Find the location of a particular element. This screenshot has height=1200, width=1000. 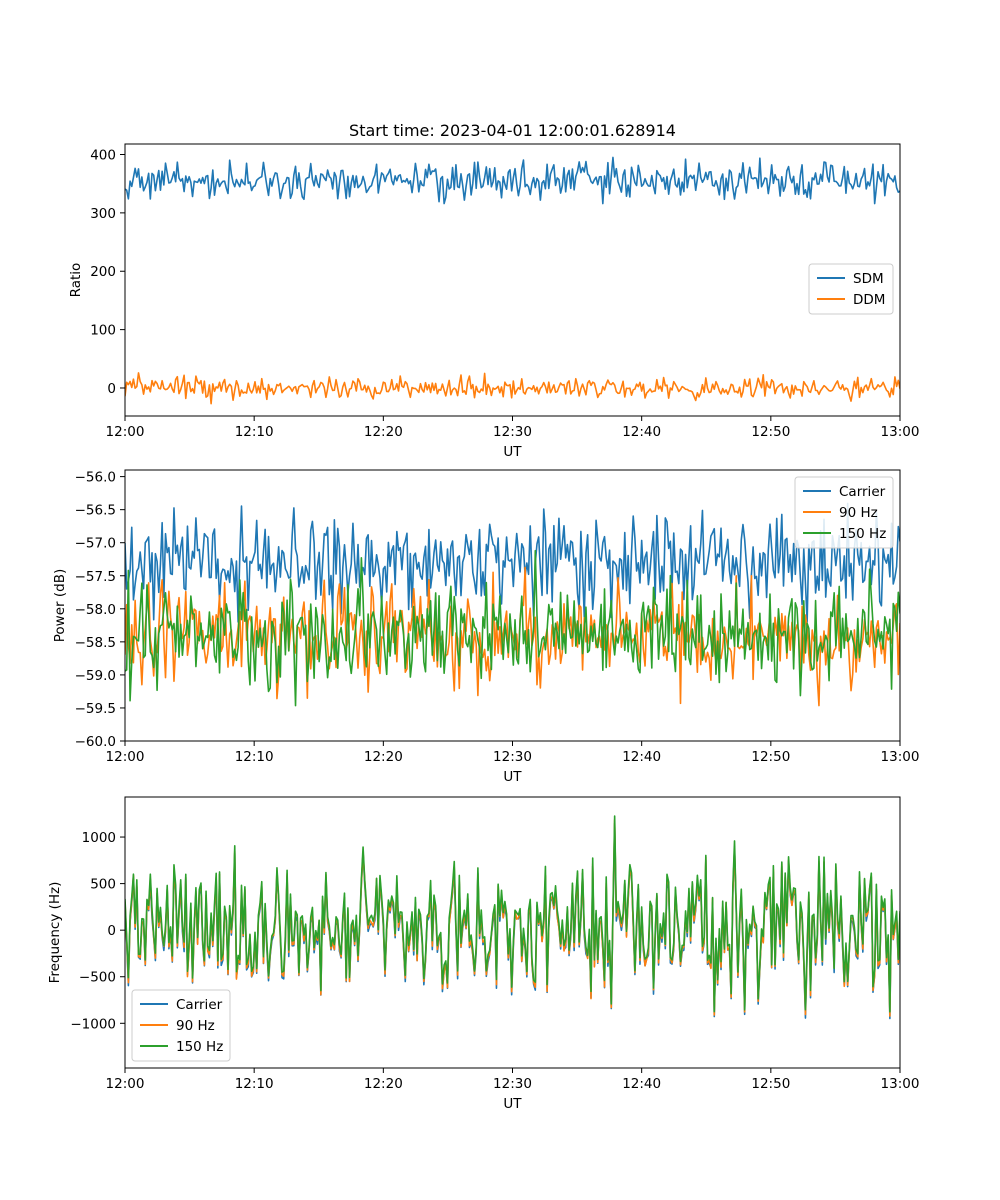

y-tick-label: −59.5 is located at coordinates (95, 709).